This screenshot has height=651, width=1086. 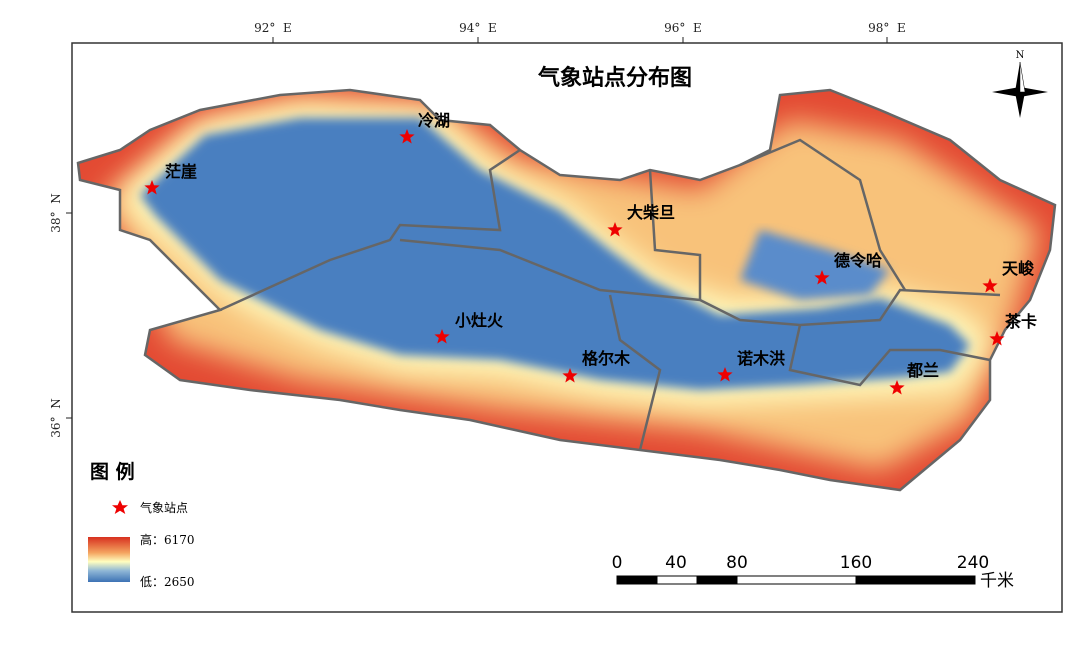 What do you see at coordinates (887, 28) in the screenshot?
I see `lon-label: 98° E` at bounding box center [887, 28].